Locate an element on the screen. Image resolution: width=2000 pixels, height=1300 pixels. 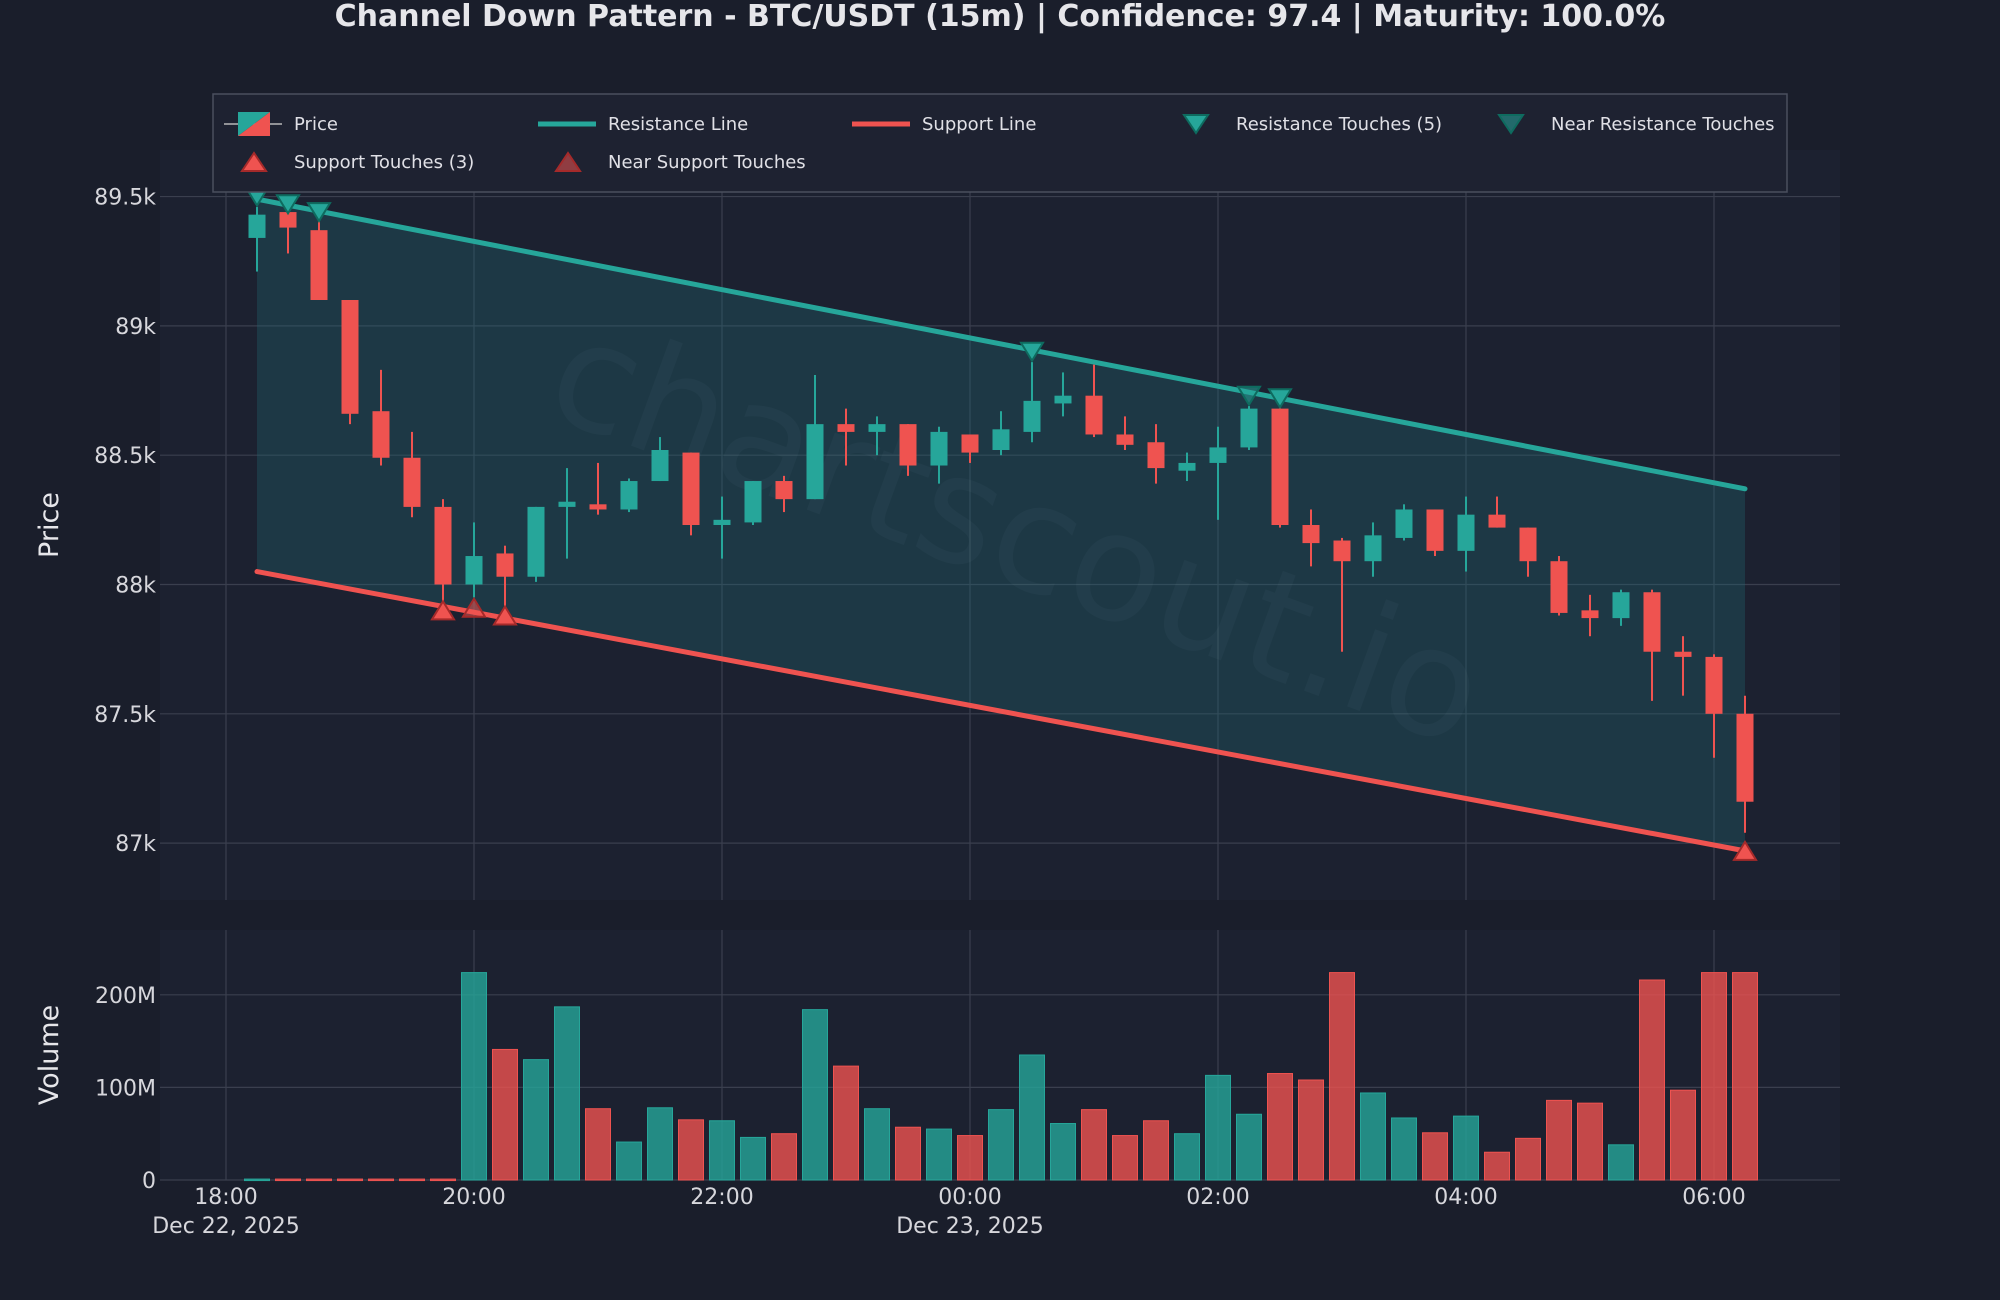
legend-label: Support Touches (3) is located at coordinates (384, 162).